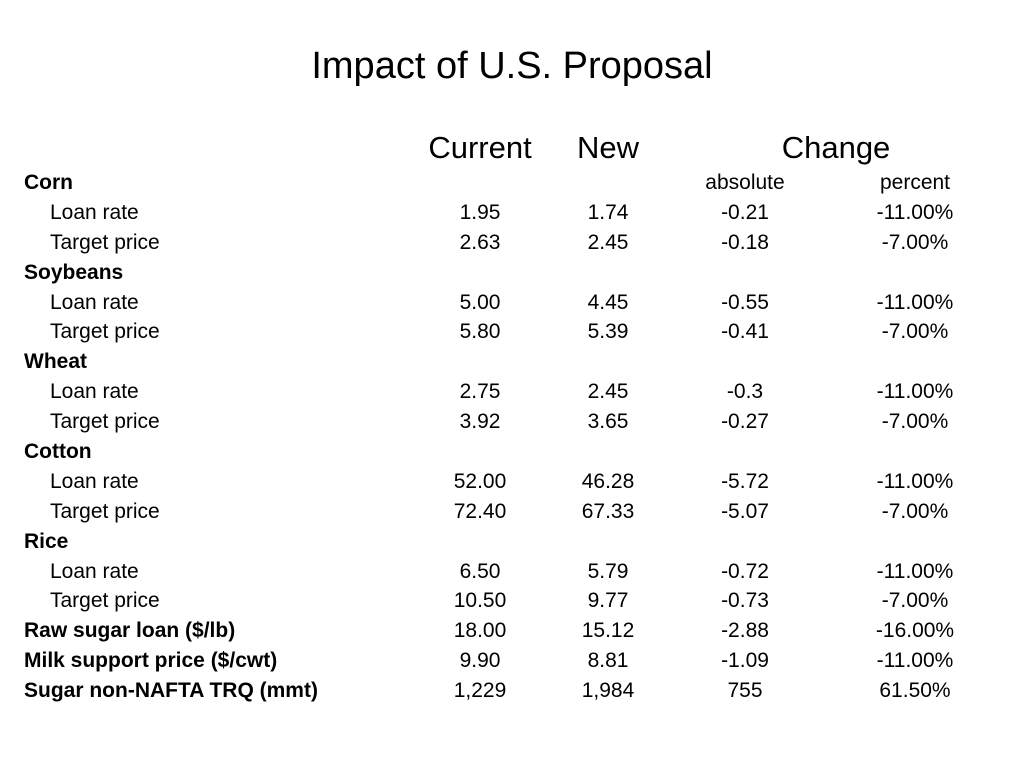  What do you see at coordinates (512, 512) in the screenshot?
I see `table-row: Target price 72.40 67.33 -5.07 -7.00%` at bounding box center [512, 512].